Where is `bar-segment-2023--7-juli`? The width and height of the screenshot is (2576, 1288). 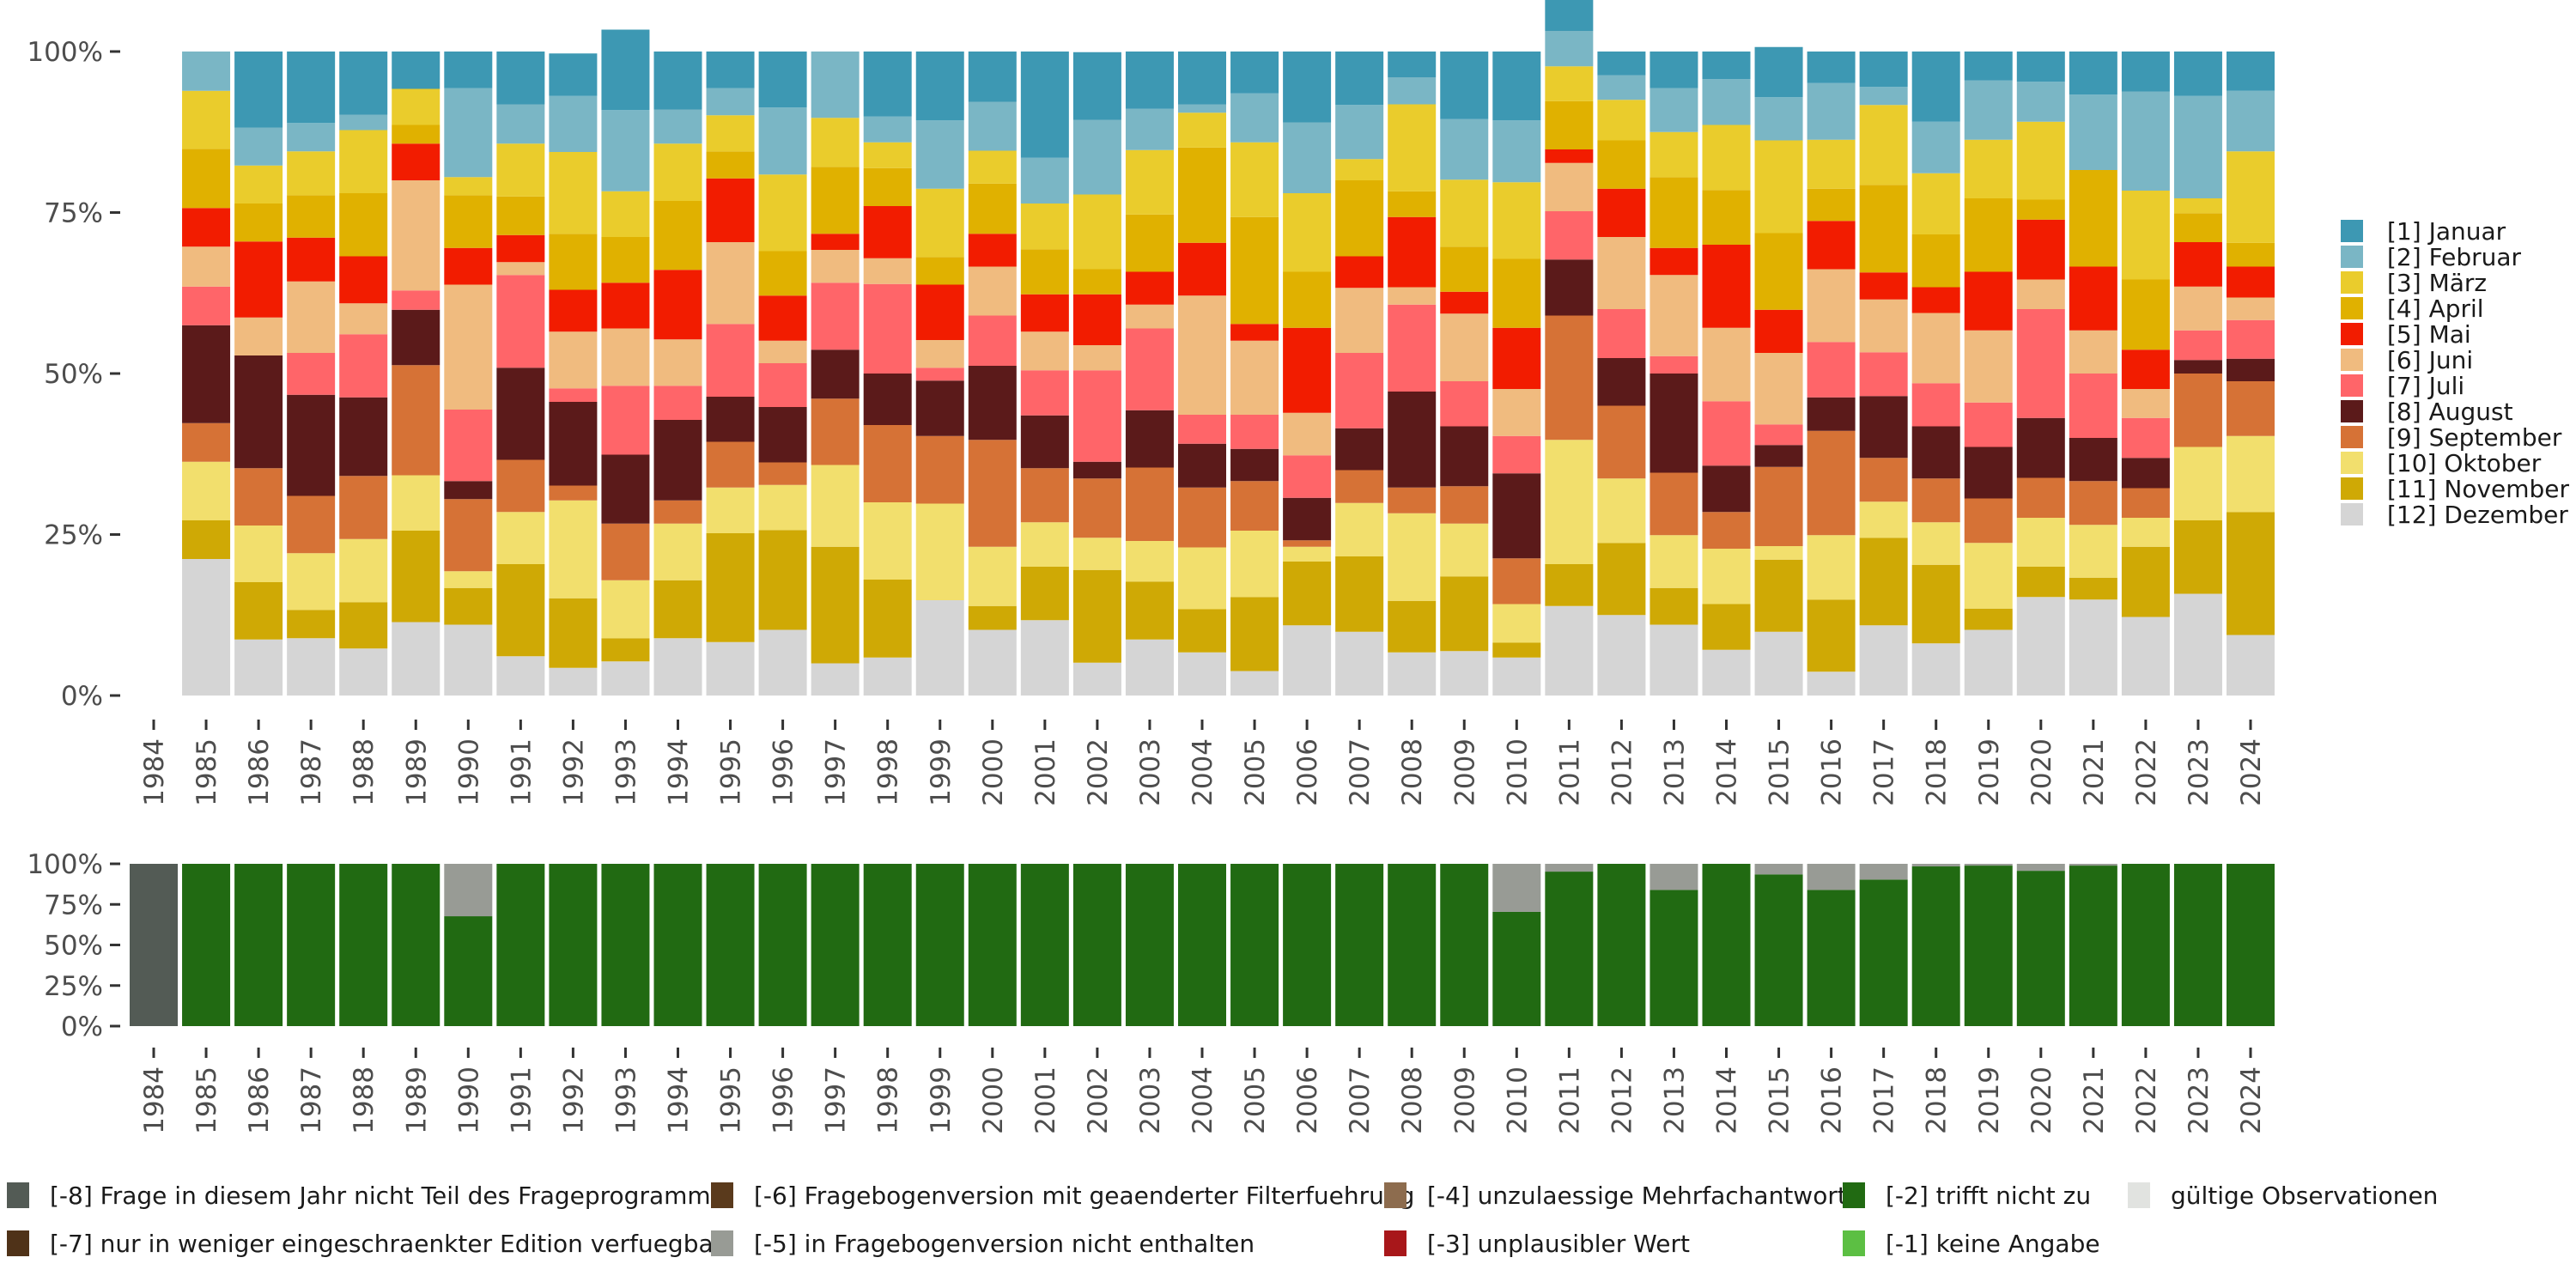 bar-segment-2023--7-juli is located at coordinates (2197, 345).